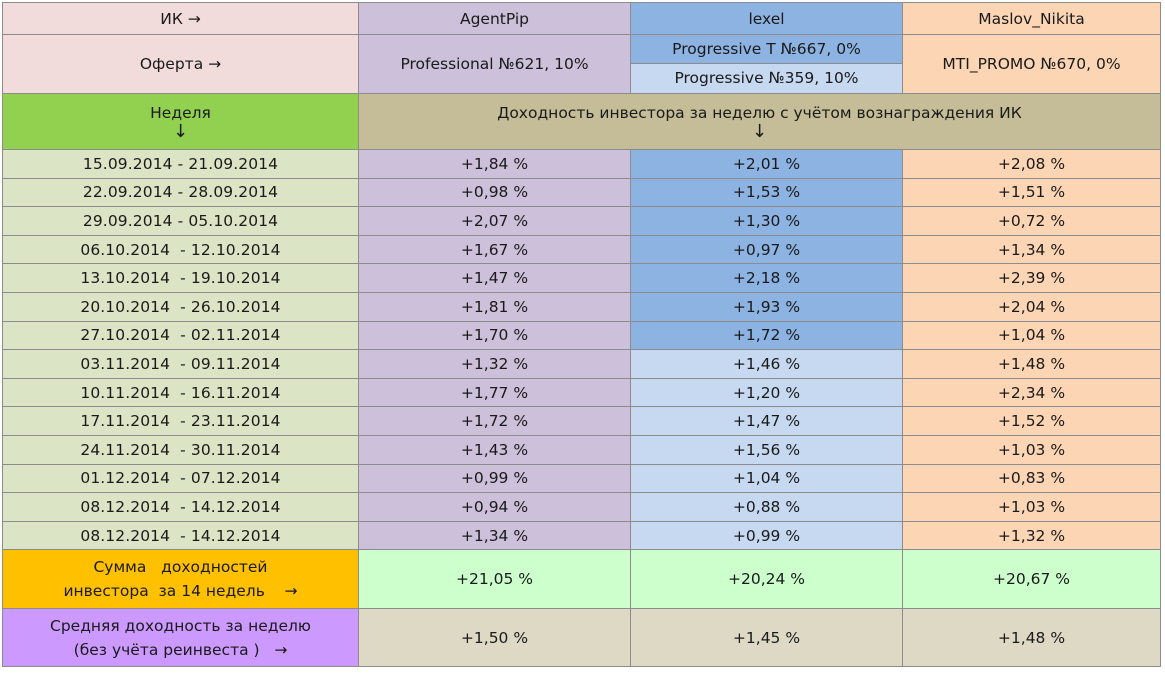  I want to click on maslov-value: +1,34 %, so click(1031, 249).